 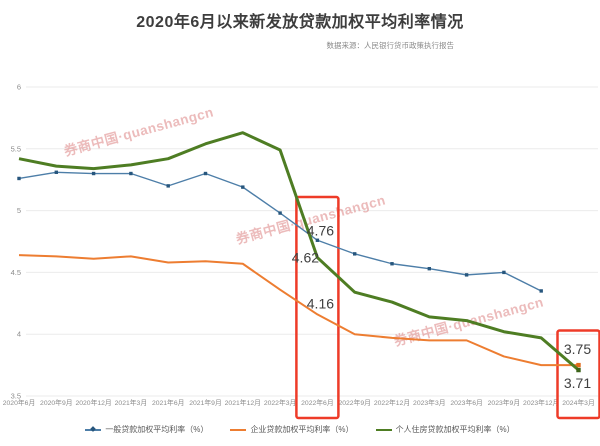 I want to click on legend-item-general-loans: 一般贷款加权平均利率（%）, so click(x=146, y=429).